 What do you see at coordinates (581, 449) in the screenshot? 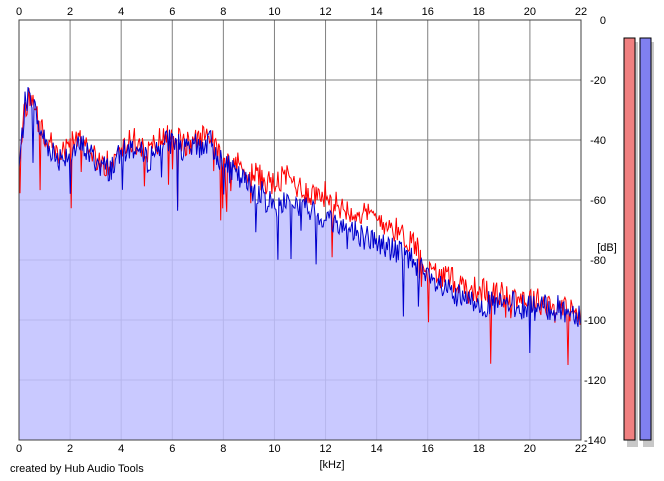
I see `x-tick-label-bottom: 22` at bounding box center [581, 449].